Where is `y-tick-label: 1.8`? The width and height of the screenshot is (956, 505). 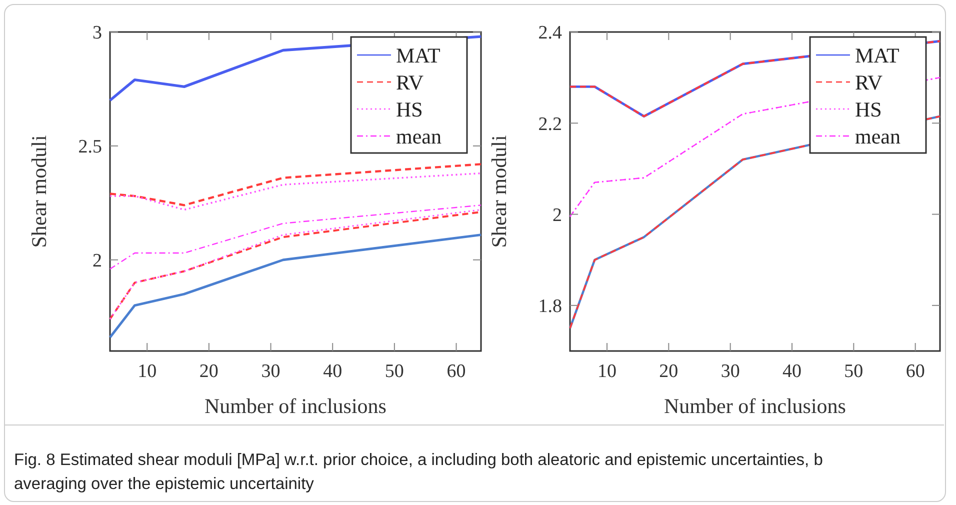
y-tick-label: 1.8 is located at coordinates (550, 307).